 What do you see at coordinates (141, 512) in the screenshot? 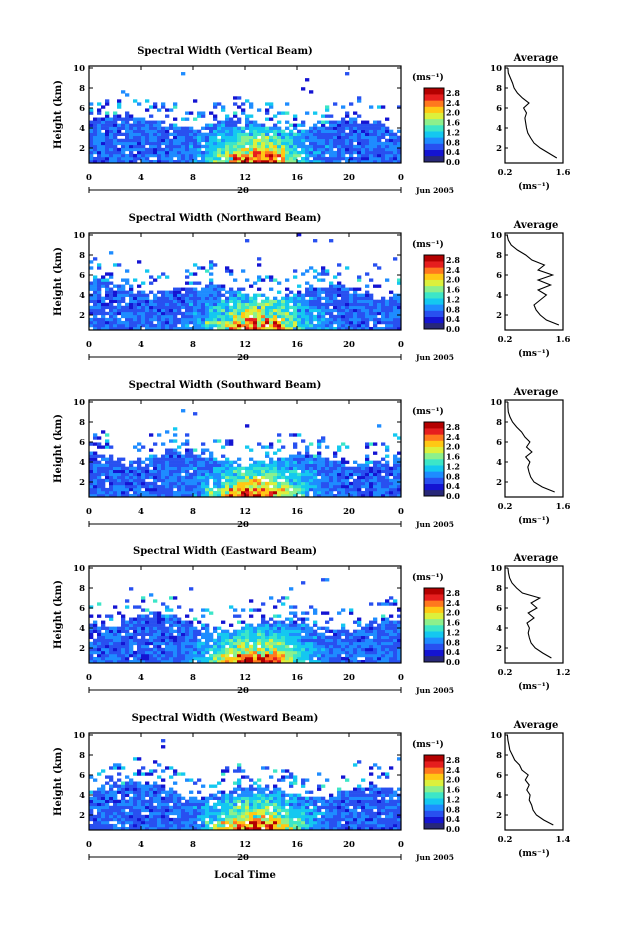
I see `x-tick-label: 4` at bounding box center [141, 512].